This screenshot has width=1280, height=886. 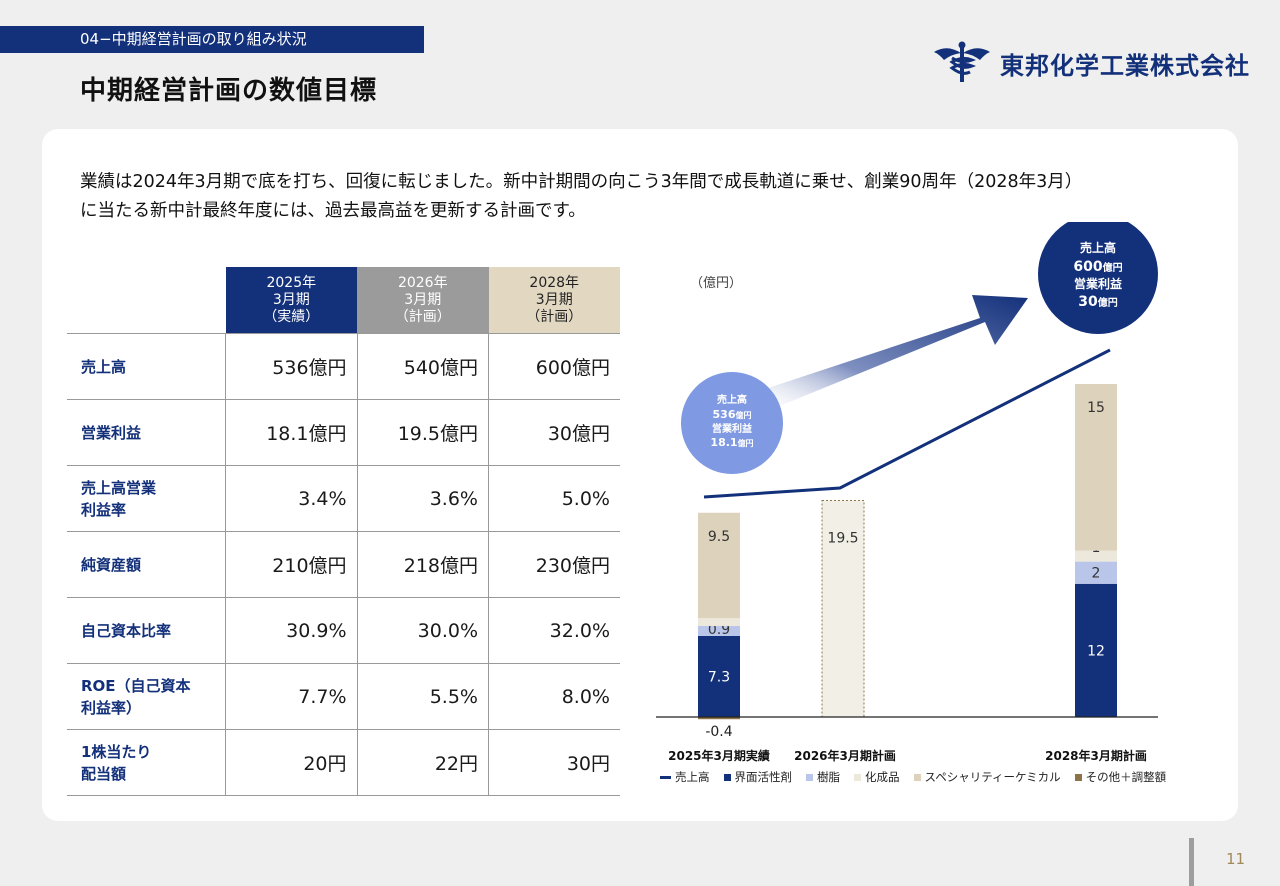 I want to click on row-label: ROE（自己資本 利益率）, so click(x=146, y=696).